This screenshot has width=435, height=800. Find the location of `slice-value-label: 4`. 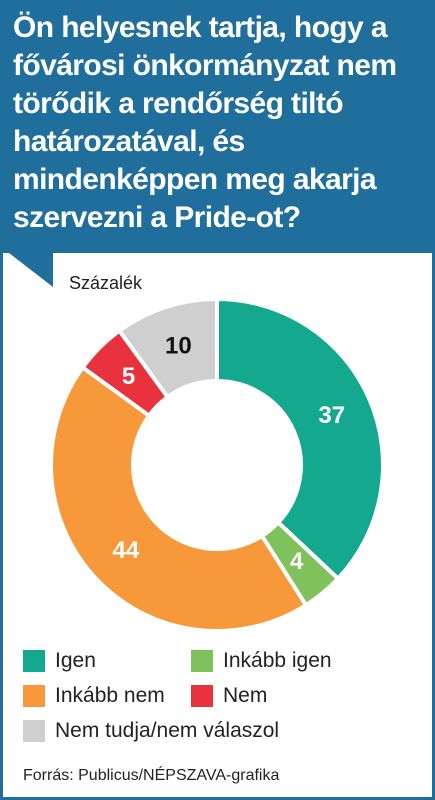

slice-value-label: 4 is located at coordinates (297, 561).